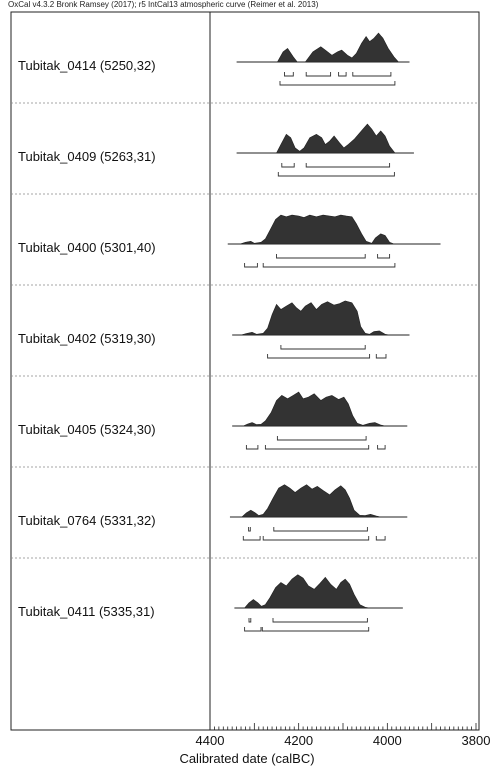  Describe the element at coordinates (343, 735) in the screenshot. I see `x-axis: 4400 4200 4000 3800` at that location.